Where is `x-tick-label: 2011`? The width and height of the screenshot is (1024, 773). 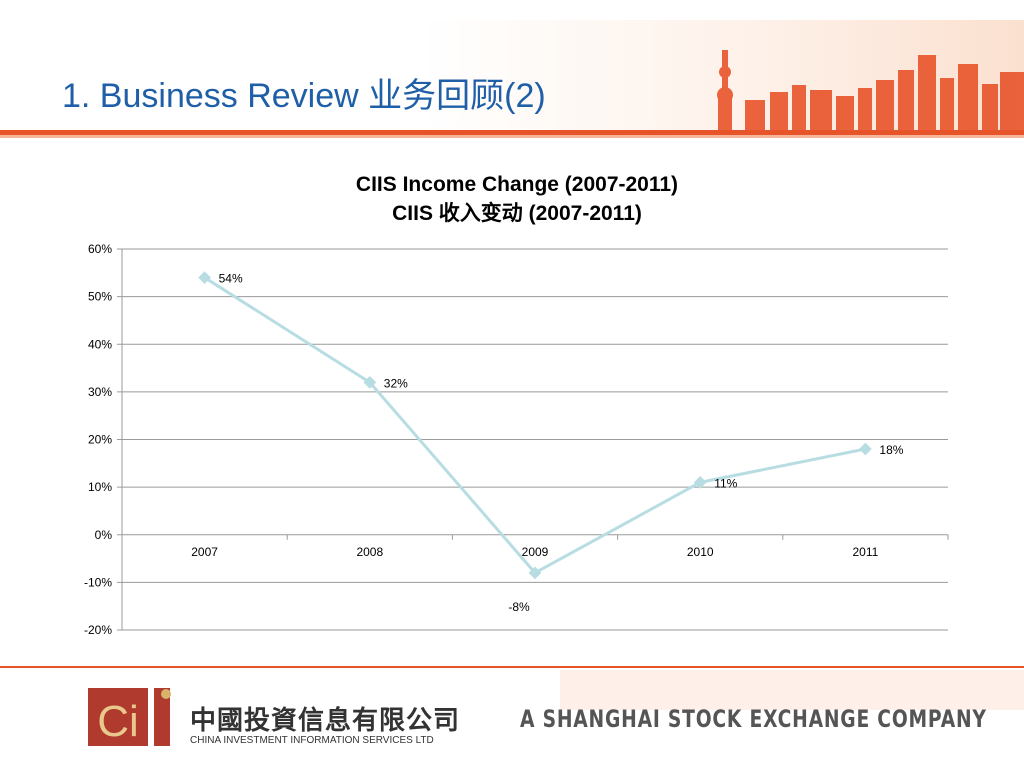
x-tick-label: 2011 is located at coordinates (865, 552).